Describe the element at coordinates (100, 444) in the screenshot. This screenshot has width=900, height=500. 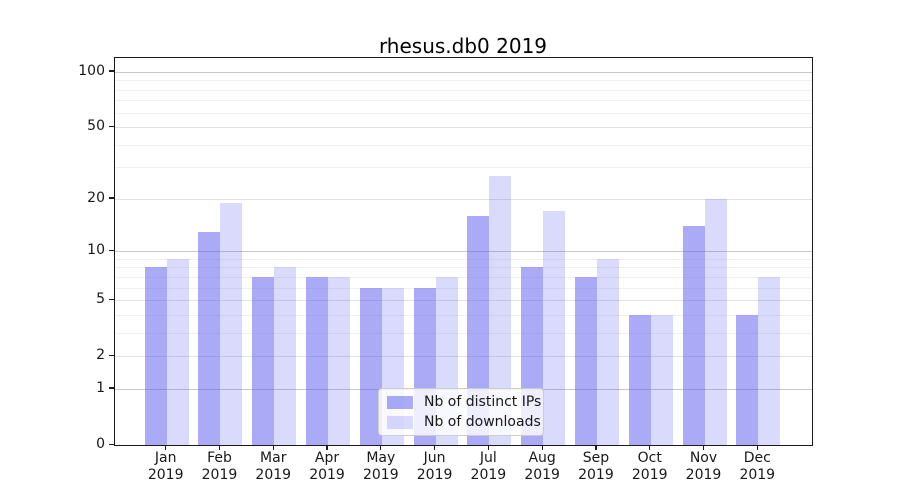
I see `y-axis-tick-label: 0` at that location.